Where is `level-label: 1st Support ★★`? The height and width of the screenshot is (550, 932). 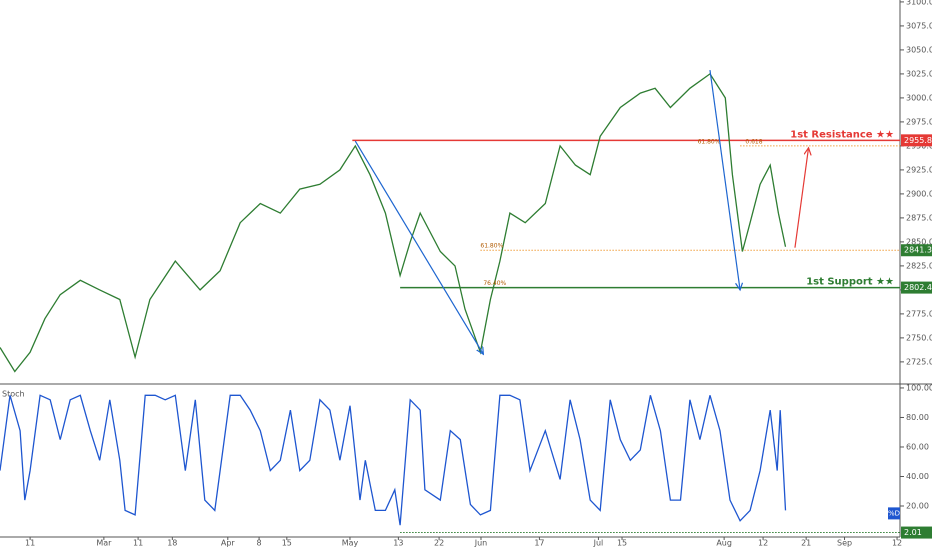
level-label: 1st Support ★★ is located at coordinates (850, 282).